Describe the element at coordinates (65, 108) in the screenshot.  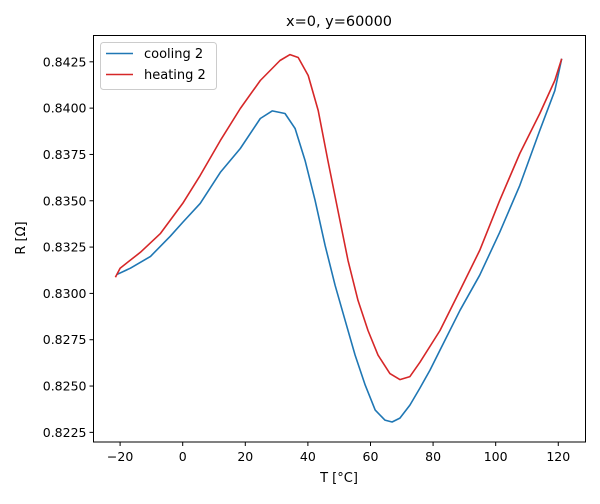
I see `y-tick-label: 0.8400` at that location.